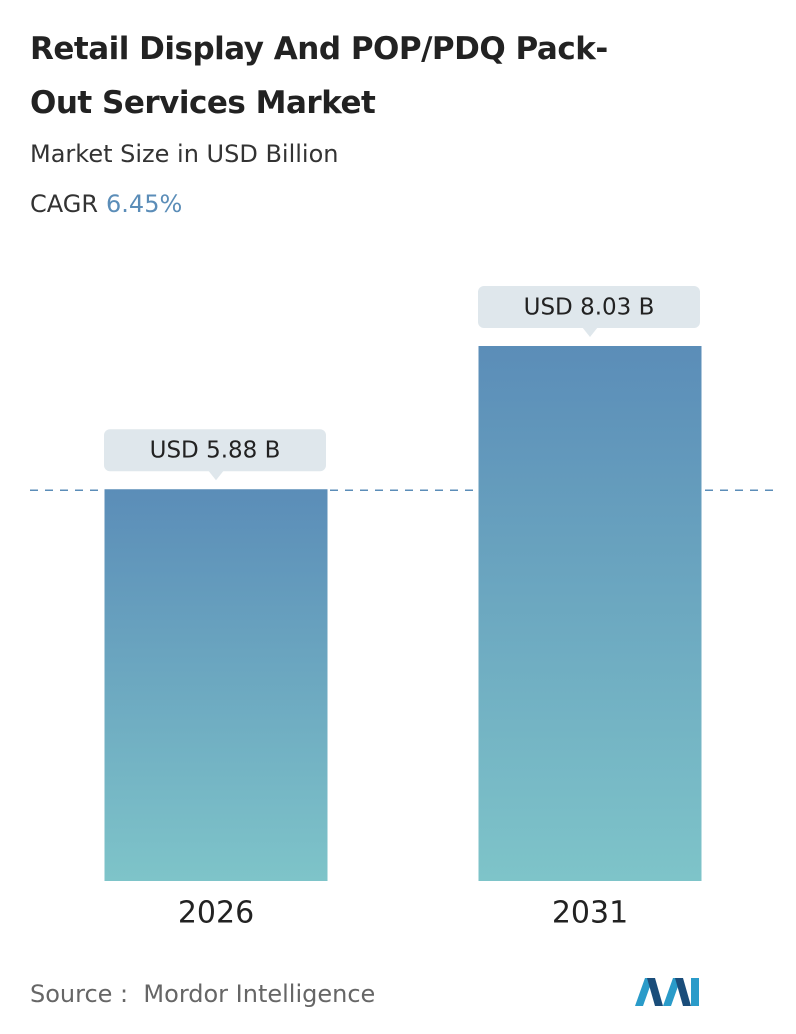  Describe the element at coordinates (667, 992) in the screenshot. I see `logo` at that location.